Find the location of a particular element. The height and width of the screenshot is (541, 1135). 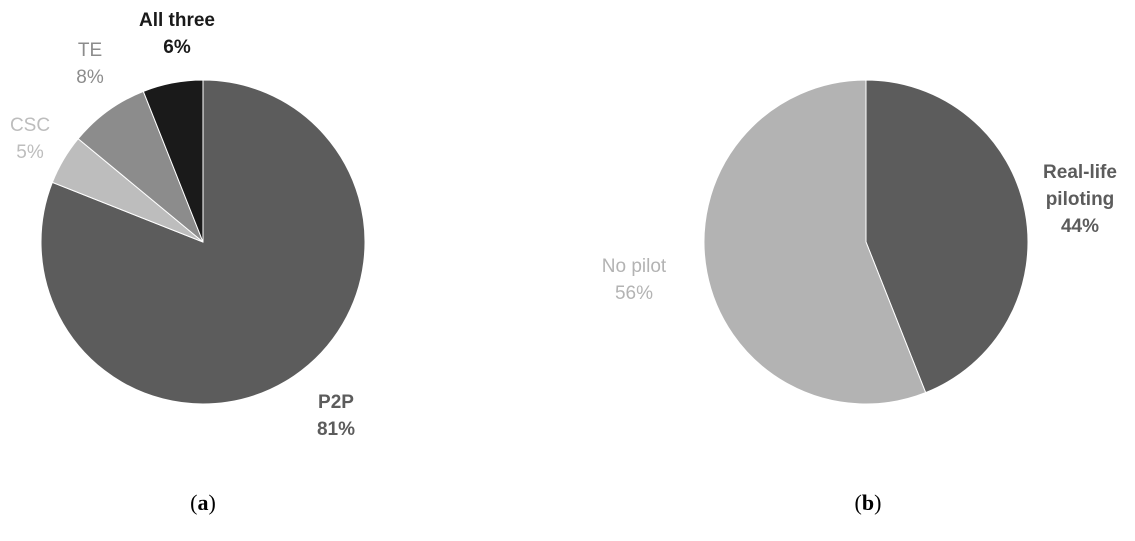

slice-name: P2P is located at coordinates (336, 402).